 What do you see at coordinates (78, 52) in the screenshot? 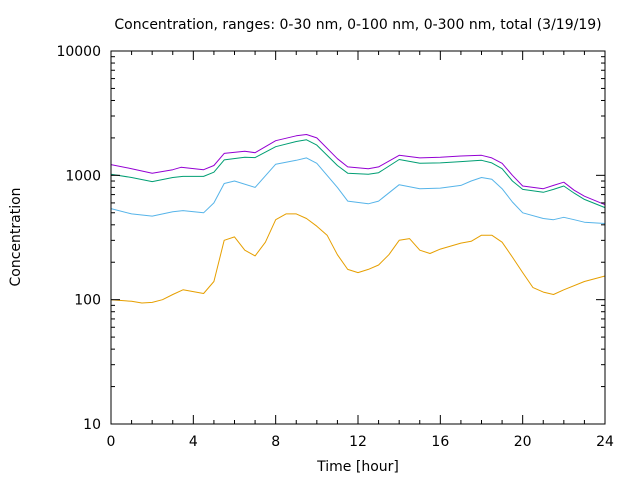
I see `y-tick-label: 10000` at bounding box center [78, 52].